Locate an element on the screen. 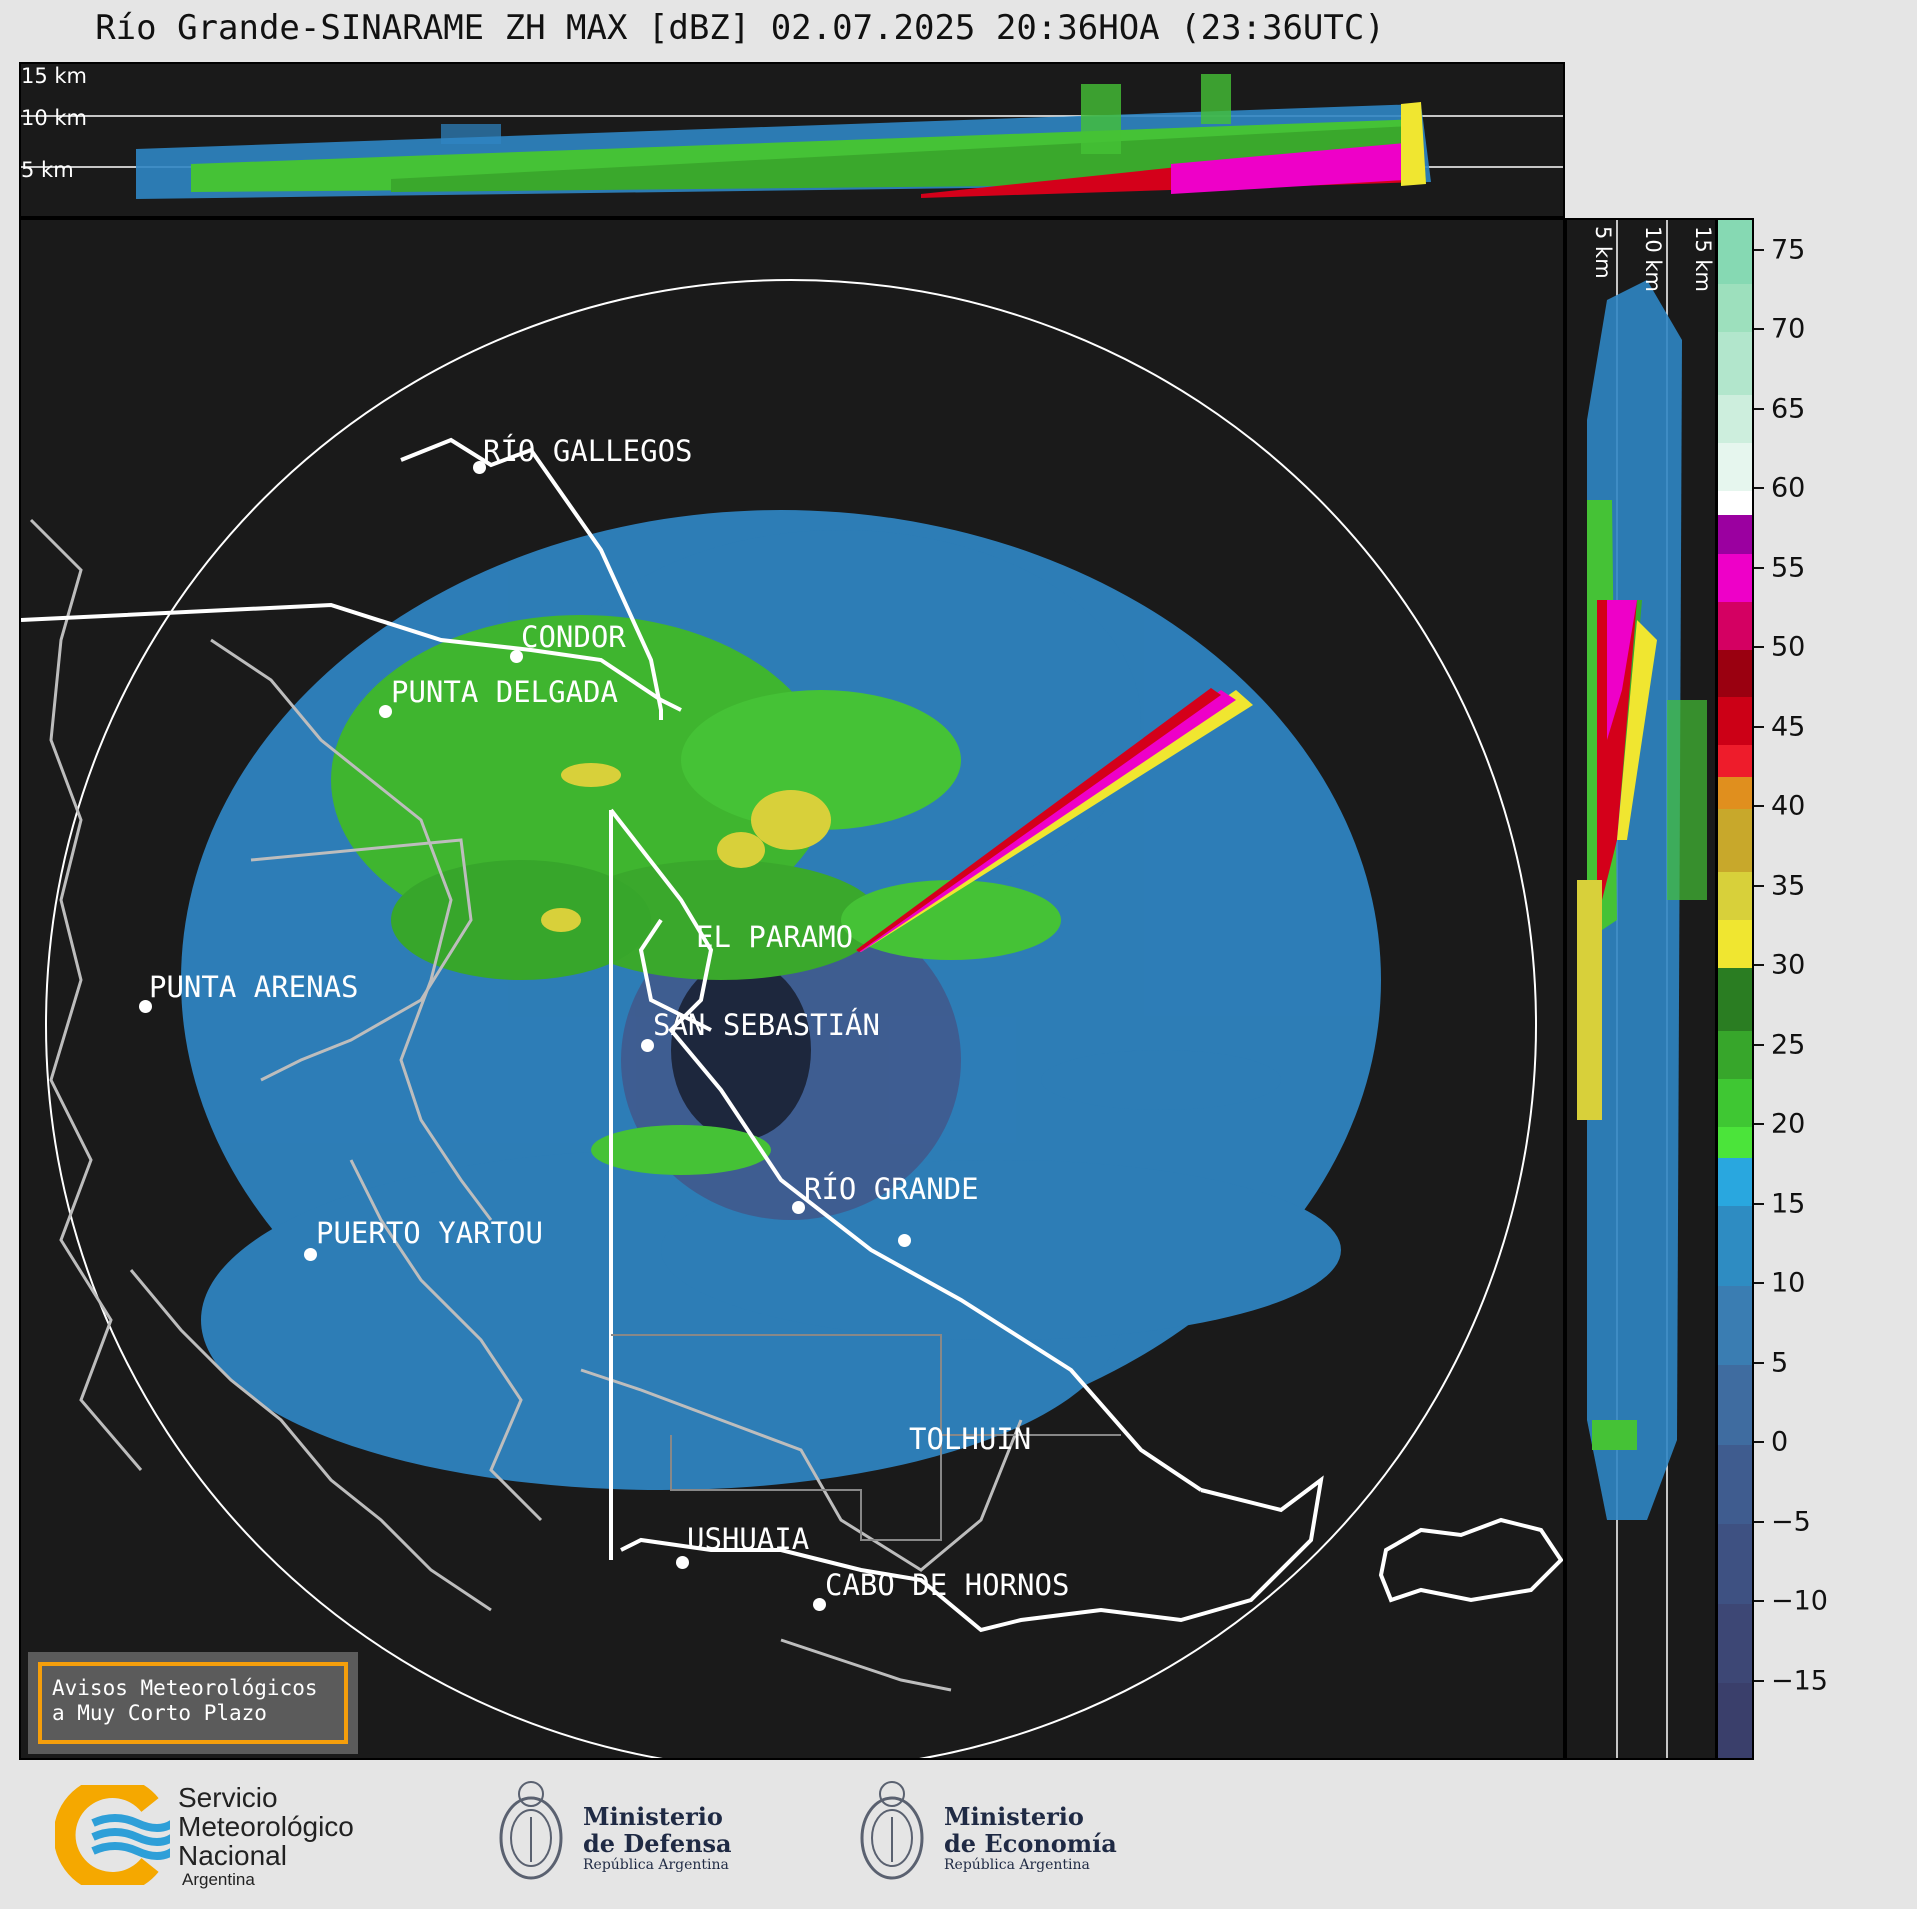  echo-yellow is located at coordinates (686, 847).